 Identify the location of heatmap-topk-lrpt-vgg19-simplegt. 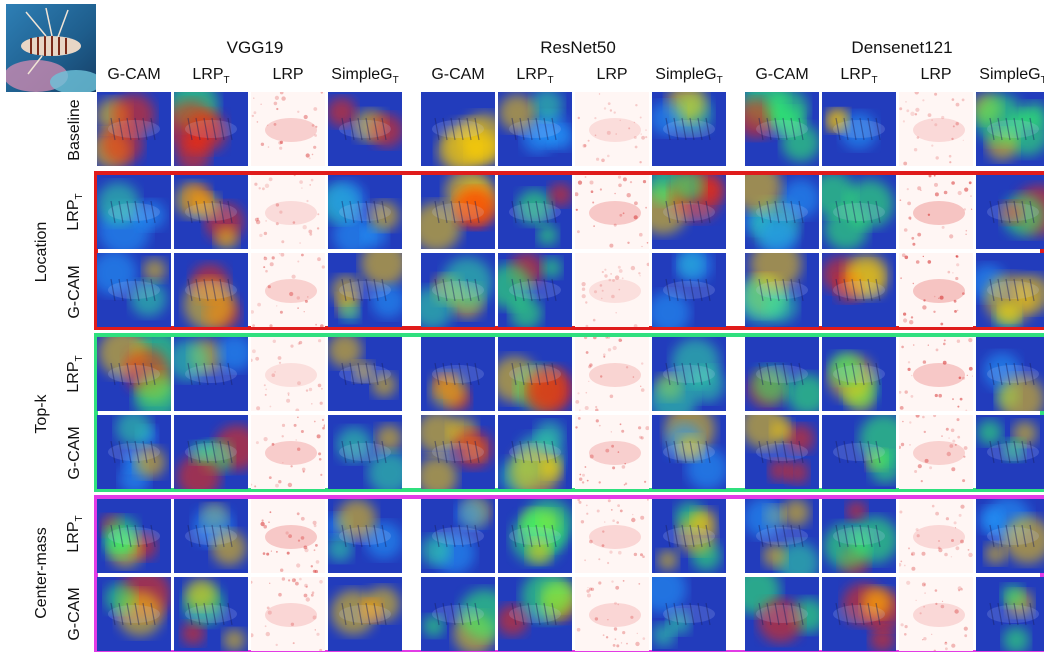
(365, 374).